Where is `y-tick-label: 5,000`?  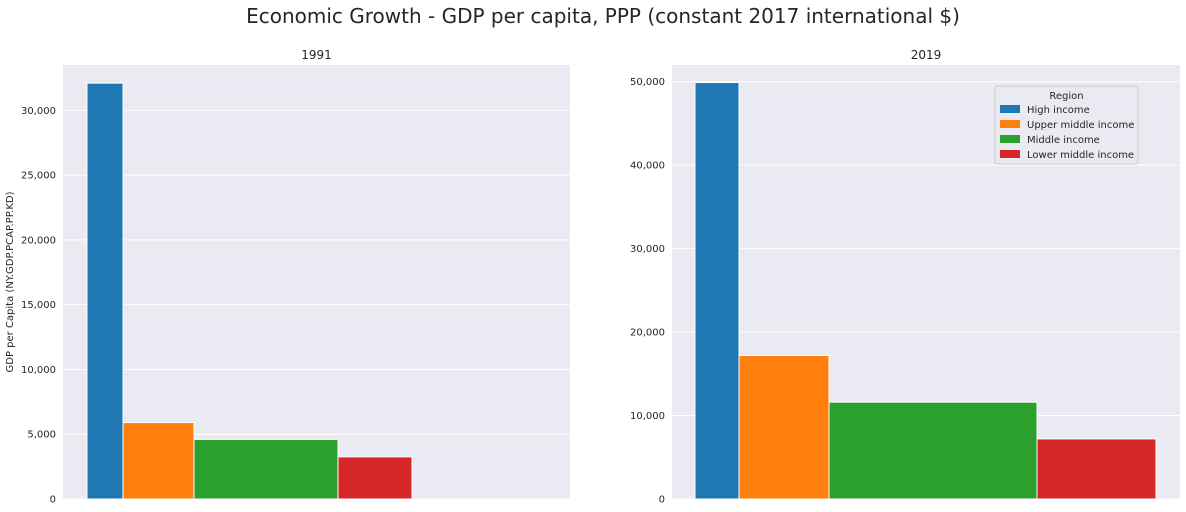 y-tick-label: 5,000 is located at coordinates (41, 435).